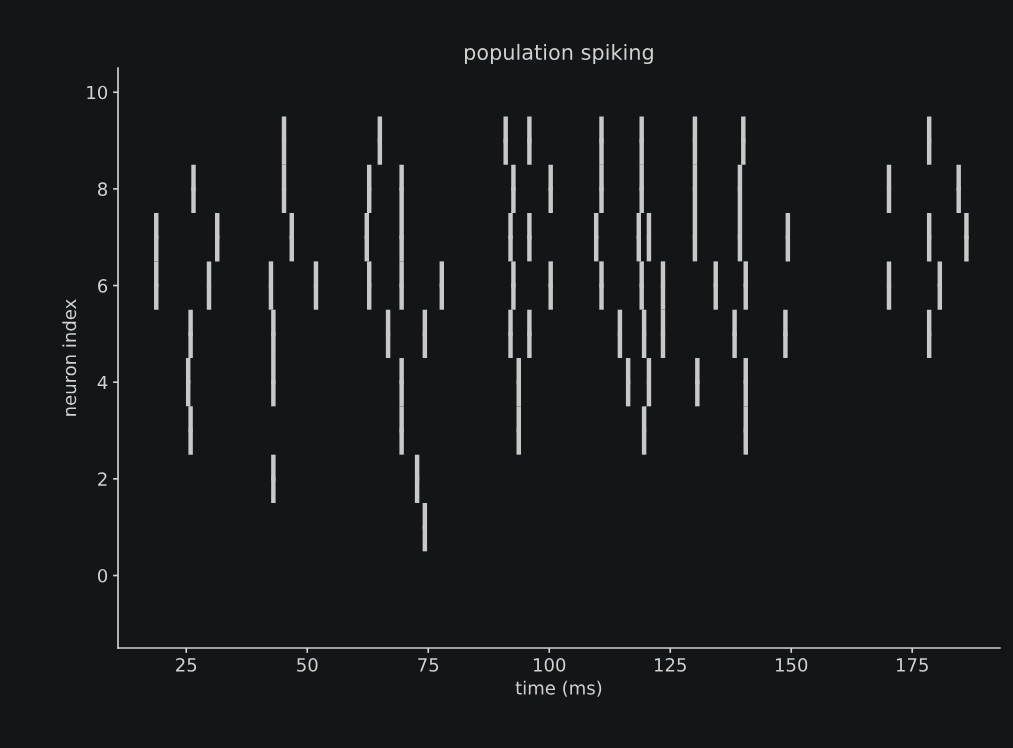 This screenshot has height=748, width=1013. Describe the element at coordinates (428, 665) in the screenshot. I see `x-tick-label: 75` at that location.